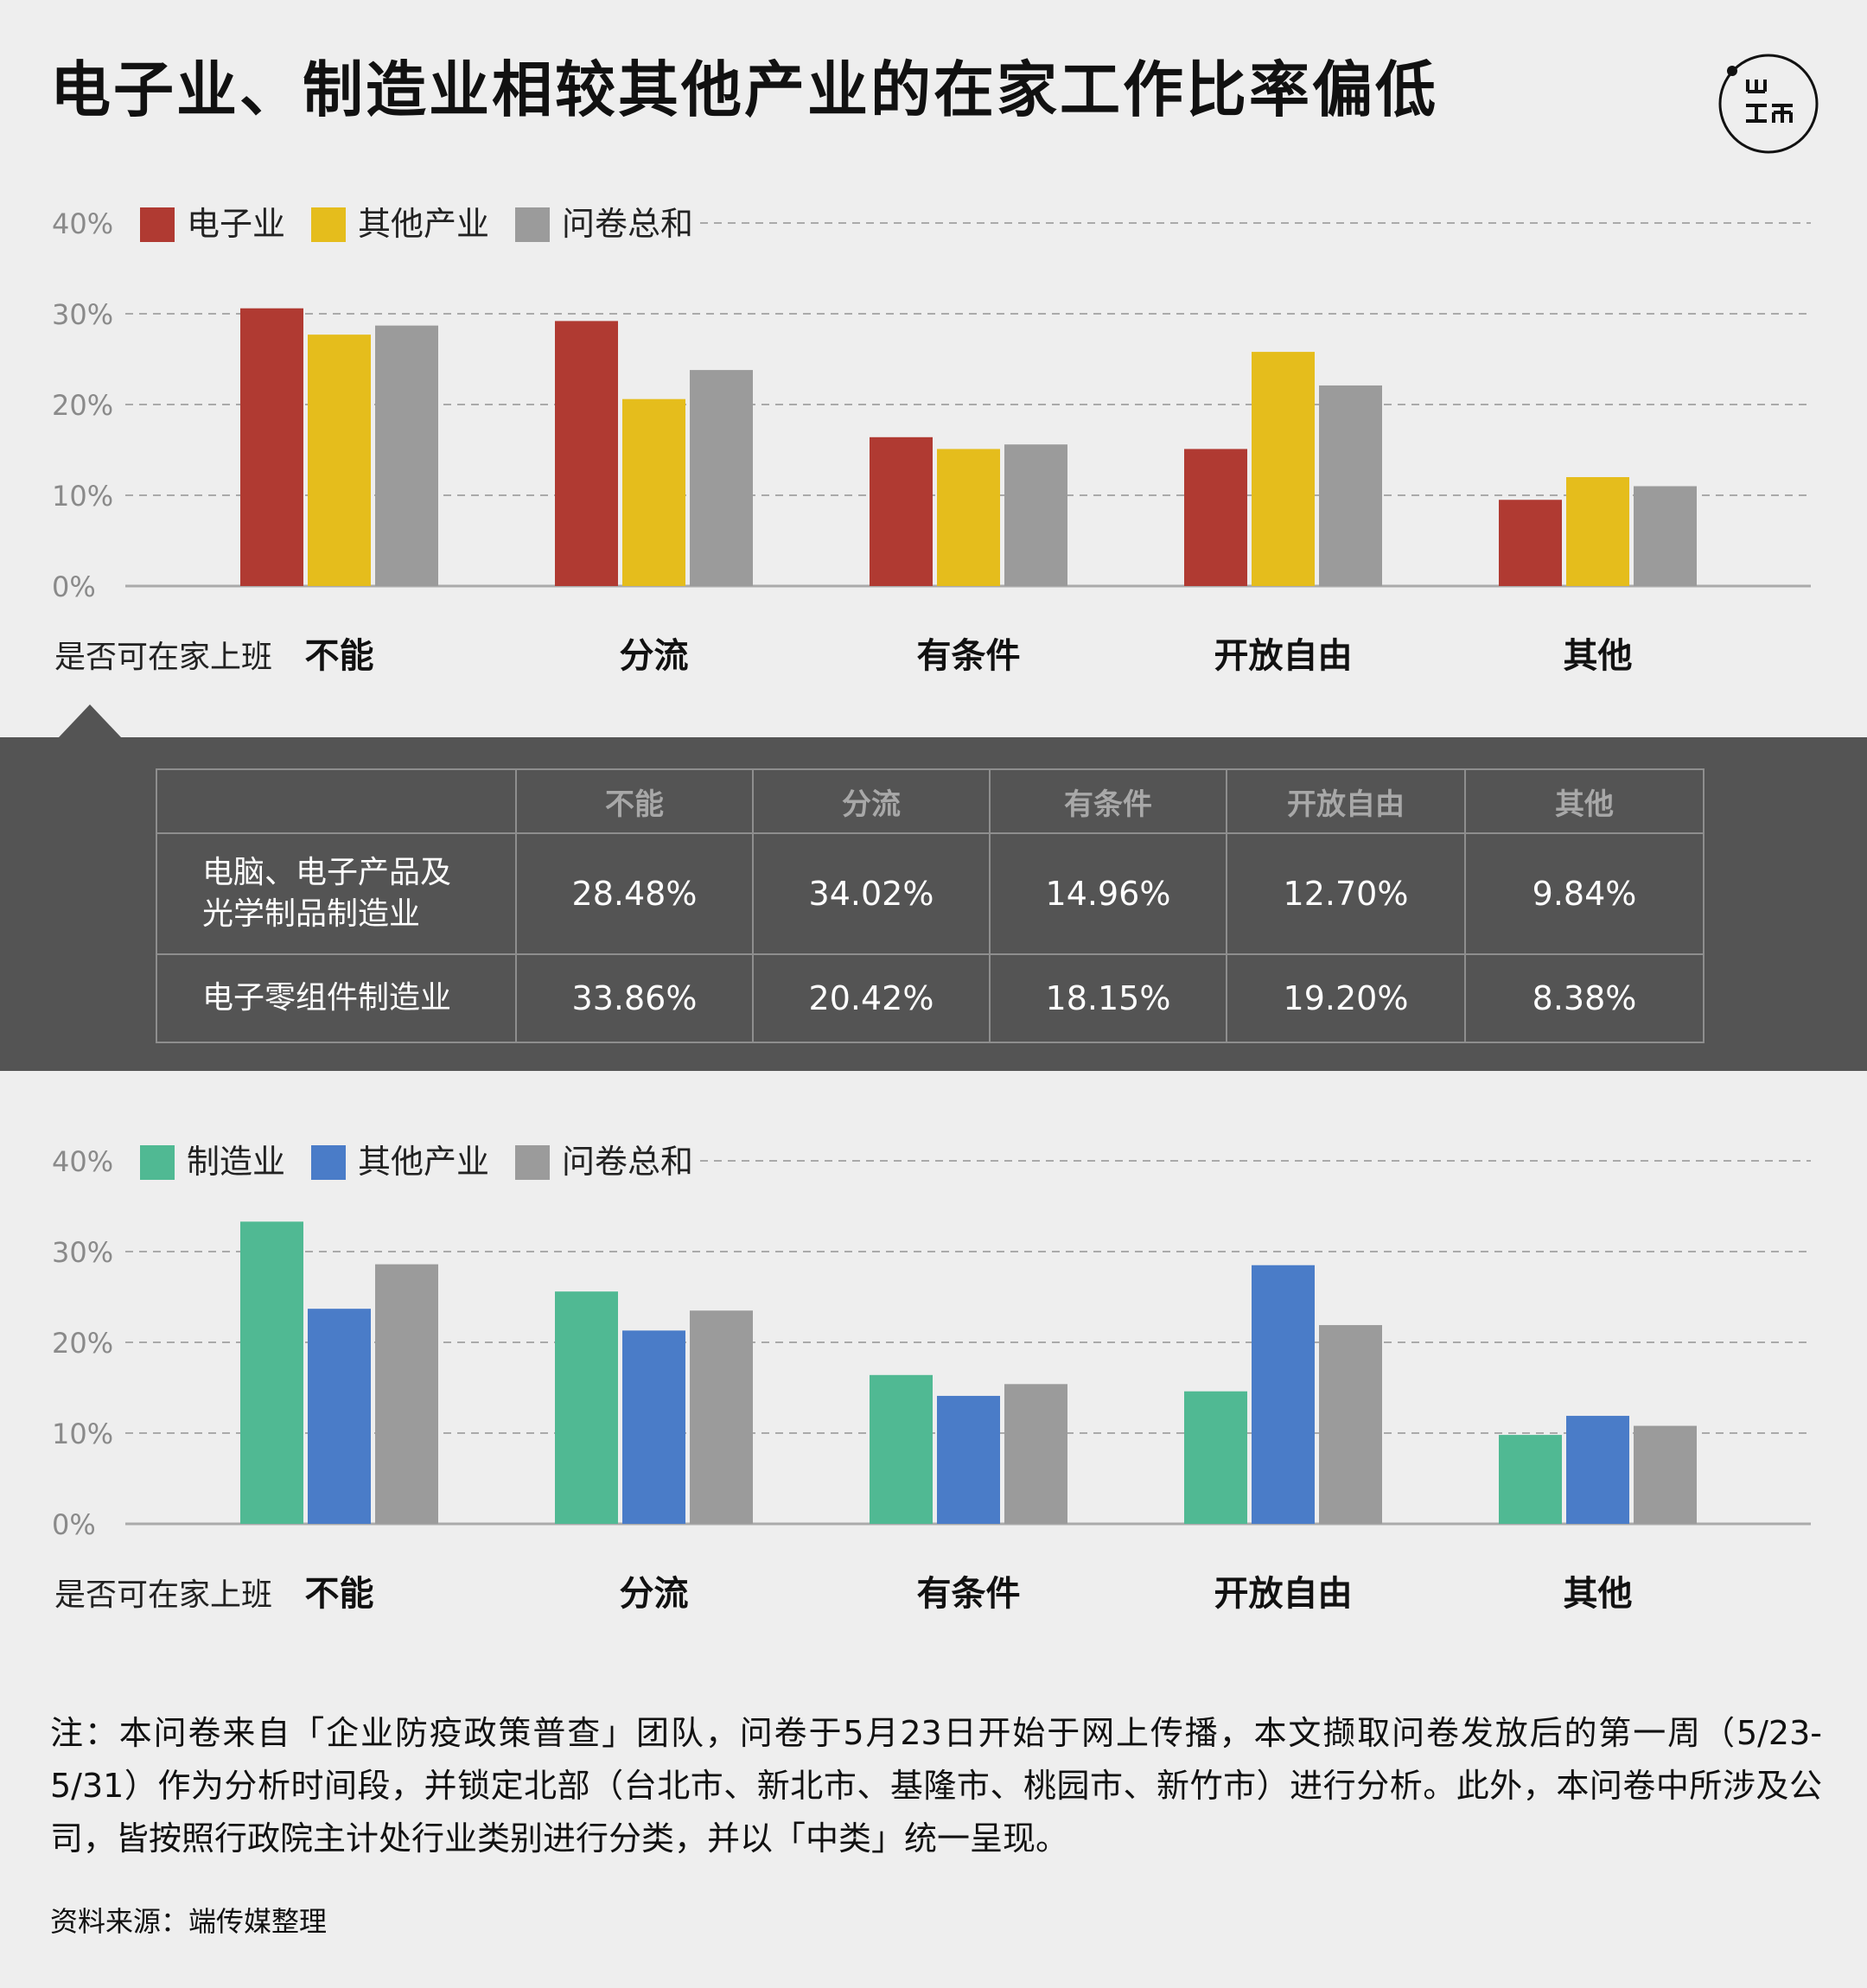 The height and width of the screenshot is (1988, 1867). I want to click on legend-label: 电子业, so click(236, 224).